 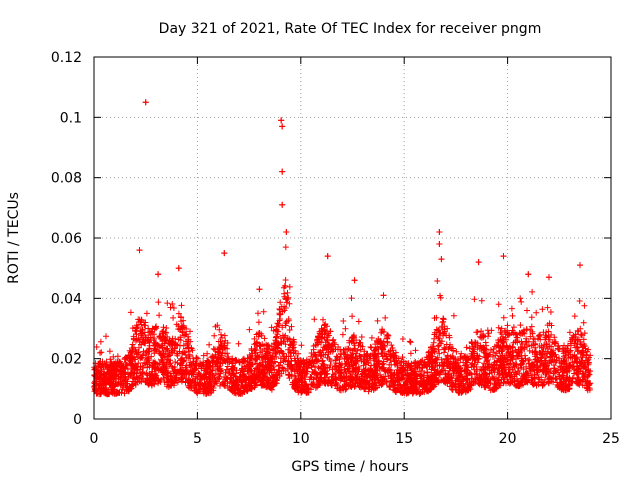 What do you see at coordinates (197, 439) in the screenshot?
I see `x-tick-label: 5` at bounding box center [197, 439].